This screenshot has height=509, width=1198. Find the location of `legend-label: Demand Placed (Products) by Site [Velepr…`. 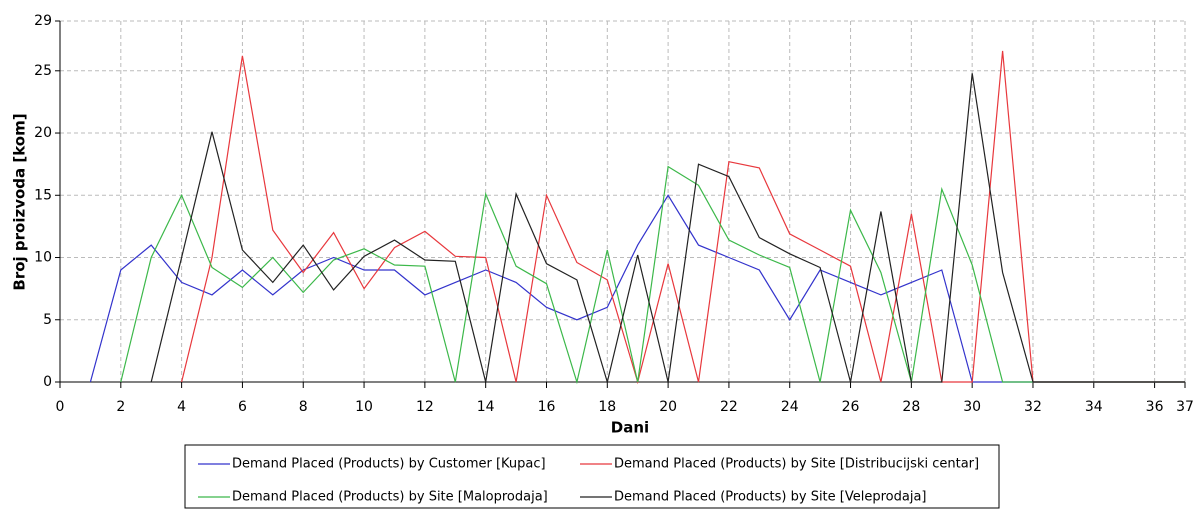

legend-label: Demand Placed (Products) by Site [Velepr… is located at coordinates (770, 497).